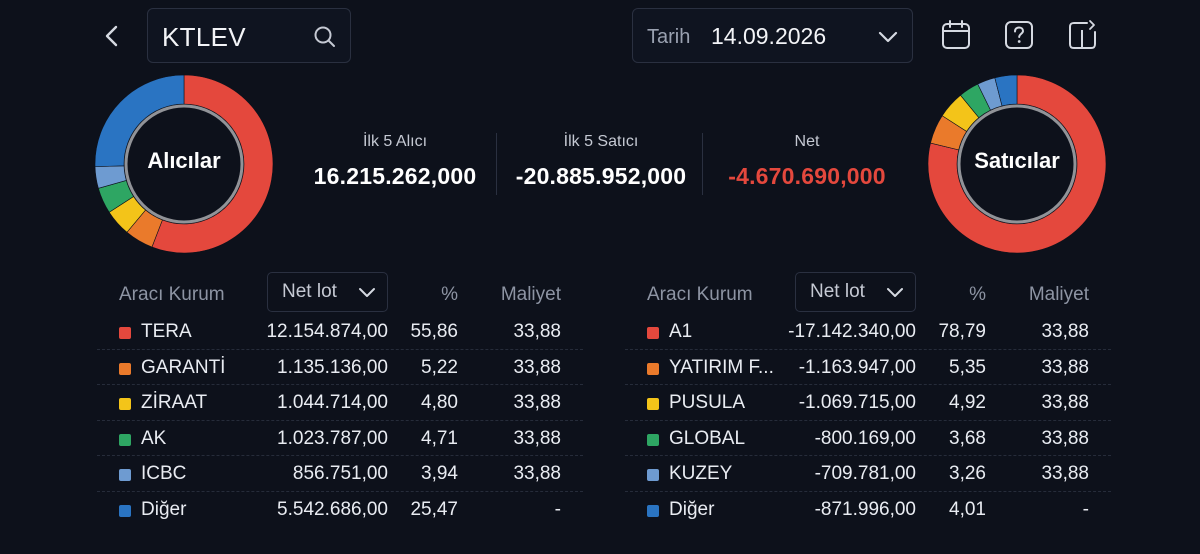  What do you see at coordinates (1082, 35) in the screenshot?
I see `layout-switch-icon` at bounding box center [1082, 35].